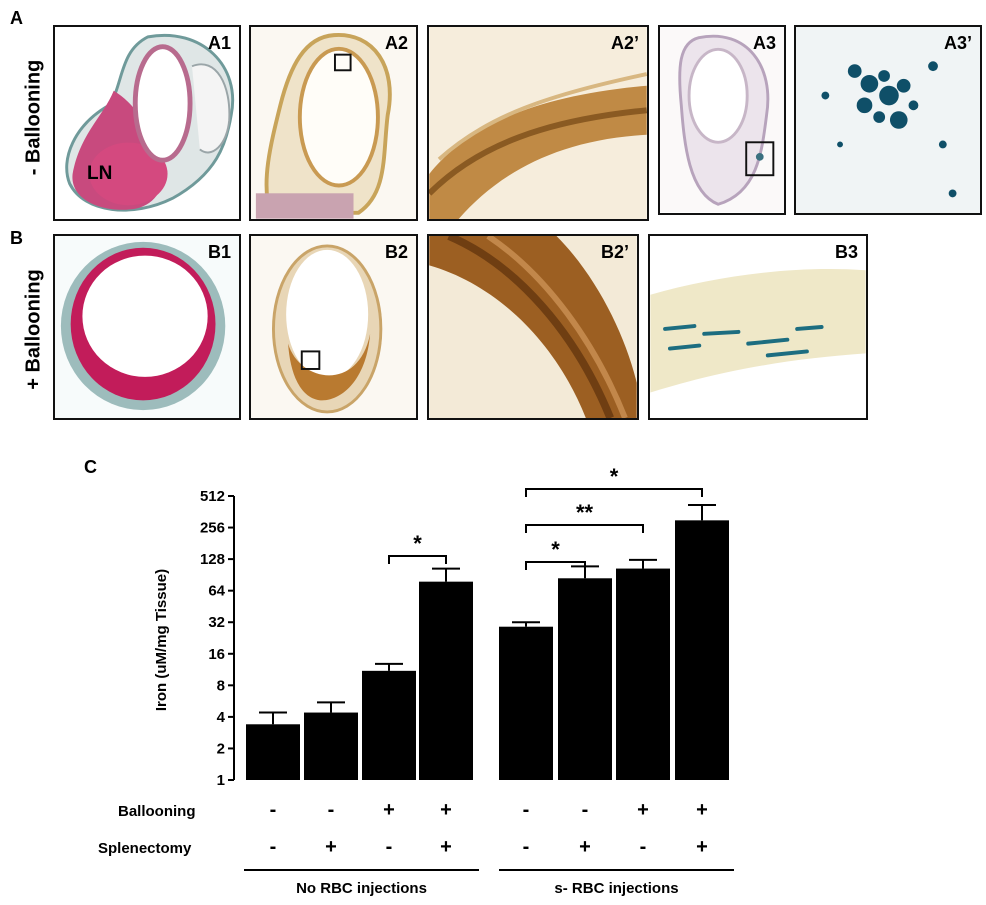 The width and height of the screenshot is (986, 905). What do you see at coordinates (702, 847) in the screenshot?
I see `splenectomy-sign-7: +` at bounding box center [702, 847].